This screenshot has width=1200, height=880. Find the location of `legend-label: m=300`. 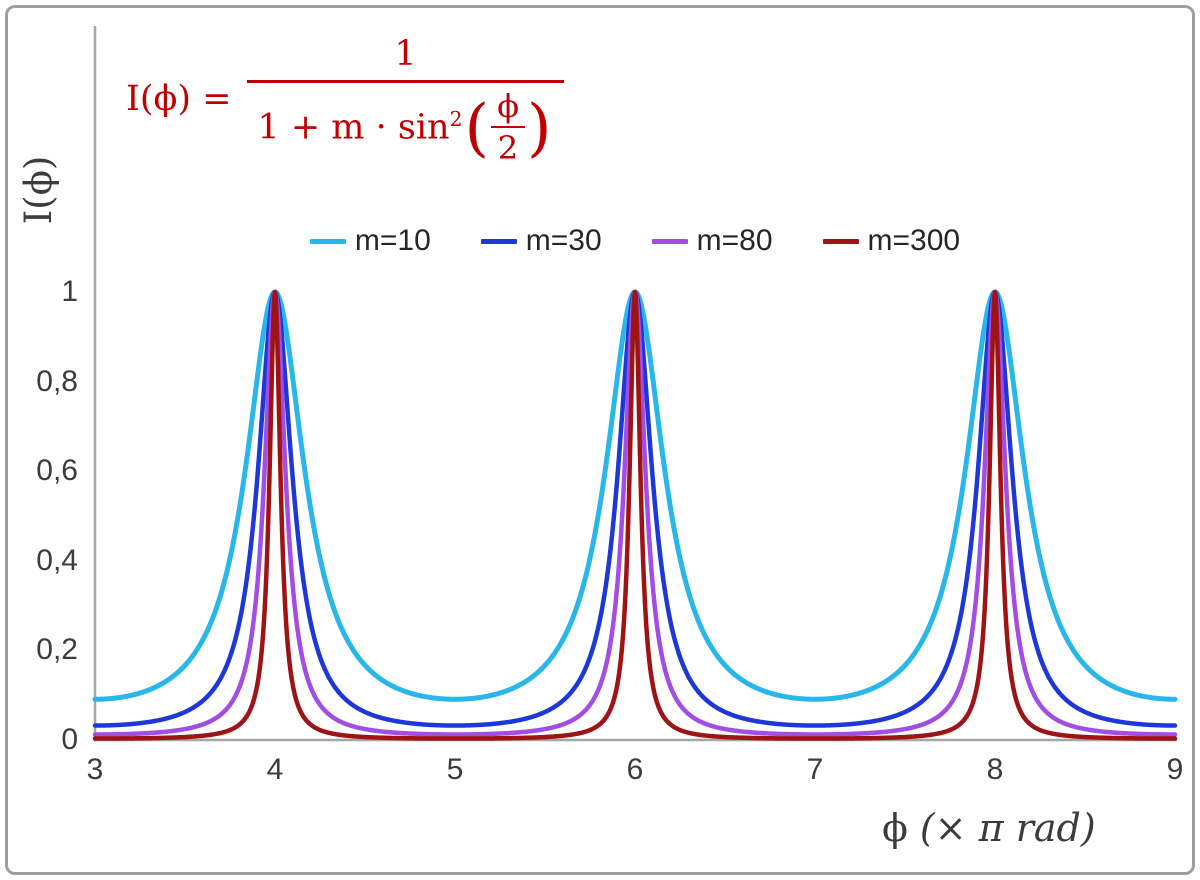

legend-label: m=300 is located at coordinates (914, 240).